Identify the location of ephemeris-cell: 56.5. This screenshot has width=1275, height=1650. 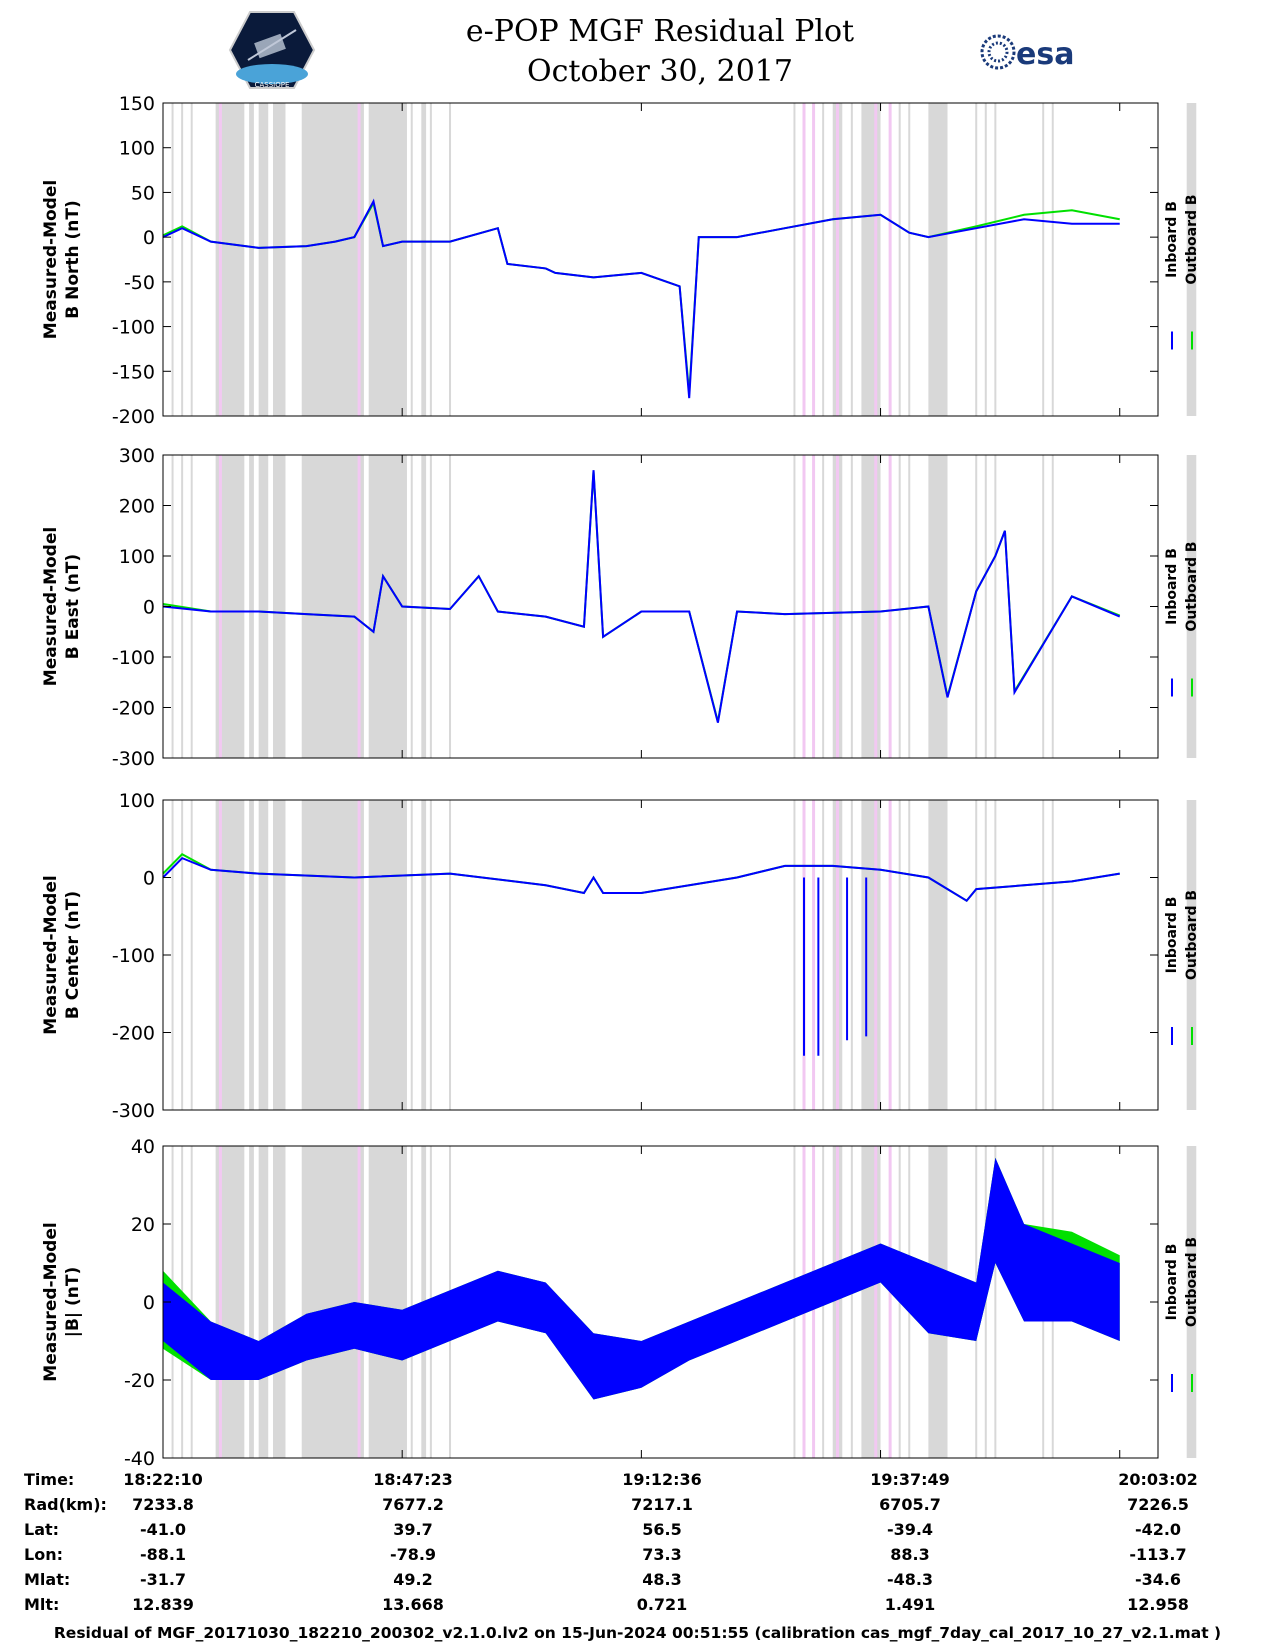
(662, 1529).